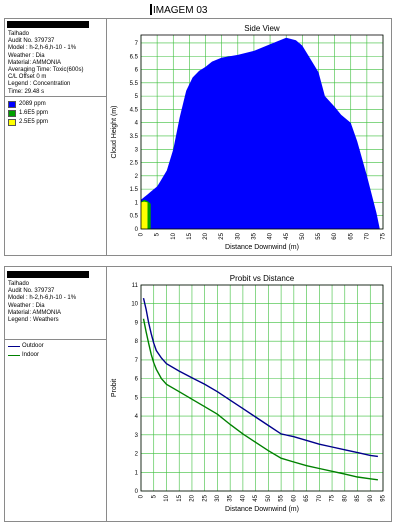 This screenshot has width=400, height=528. I want to click on x-tick-label: 80, so click(345, 497).